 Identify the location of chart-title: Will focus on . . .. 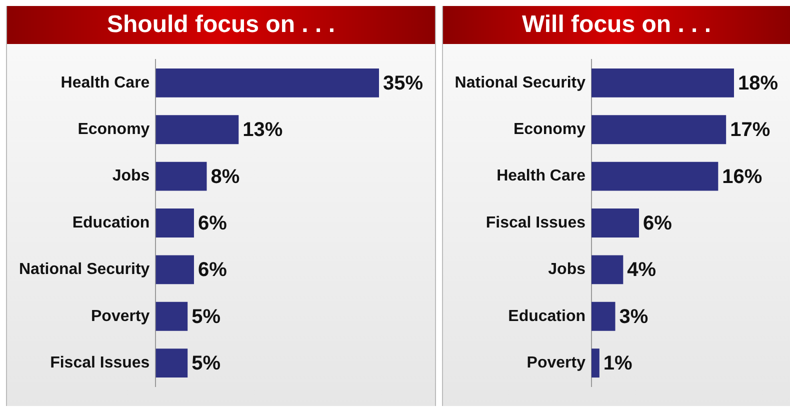
(616, 25).